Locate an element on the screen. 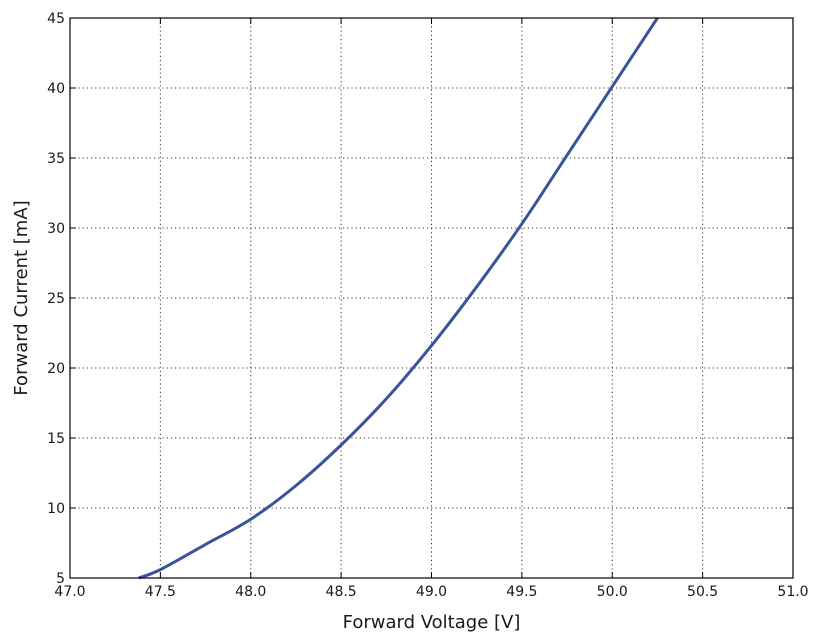 The width and height of the screenshot is (815, 635). y-tick-label: 15 is located at coordinates (56, 439).